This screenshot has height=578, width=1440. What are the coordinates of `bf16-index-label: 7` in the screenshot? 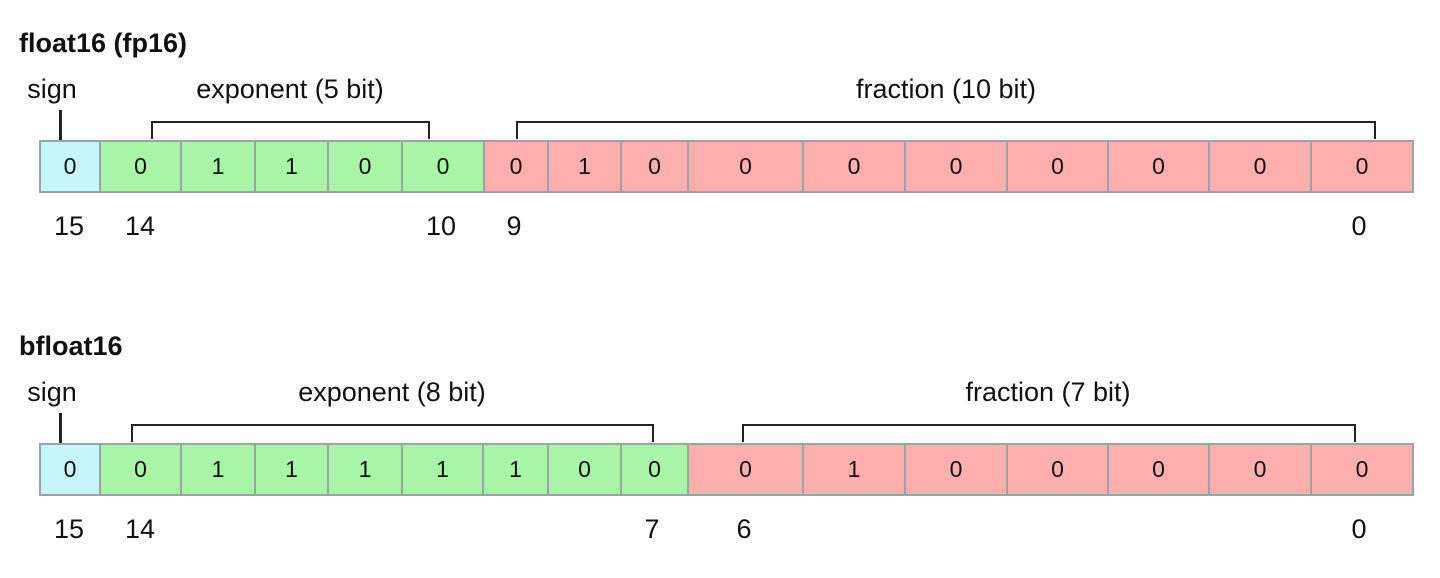 It's located at (652, 529).